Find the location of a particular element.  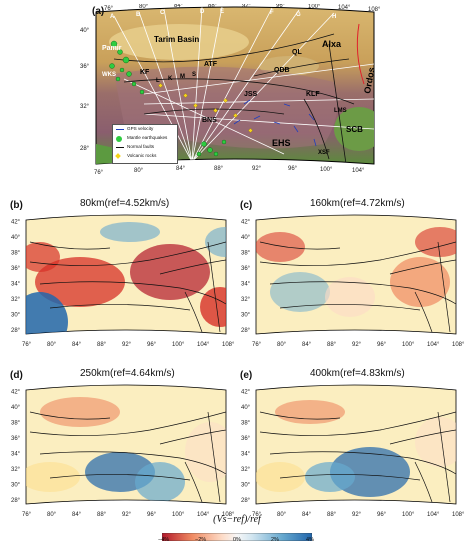

label-jss: JSS is located at coordinates (251, 94).